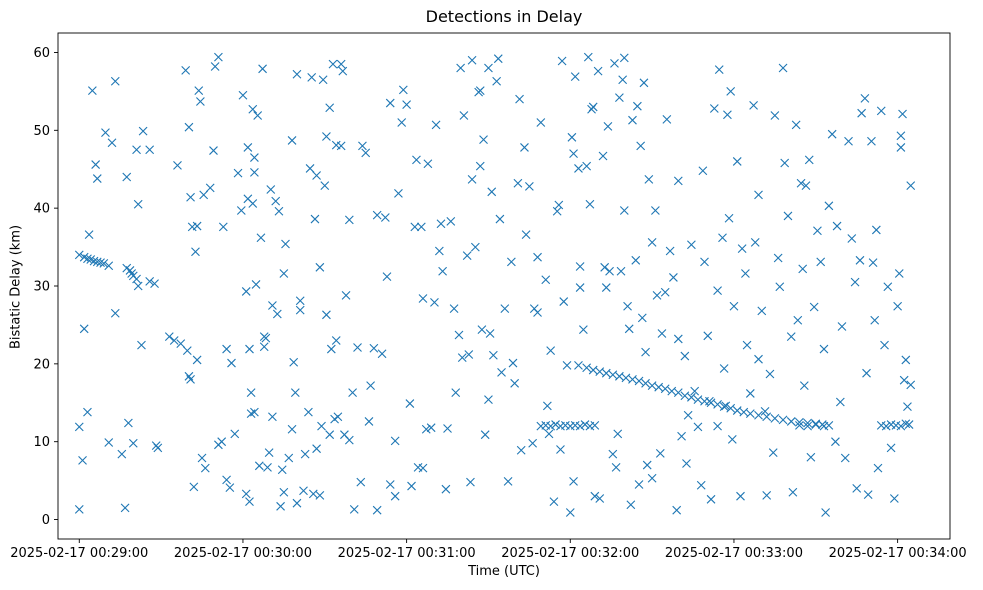  I want to click on x-axis-label: Time (UTC), so click(504, 571).